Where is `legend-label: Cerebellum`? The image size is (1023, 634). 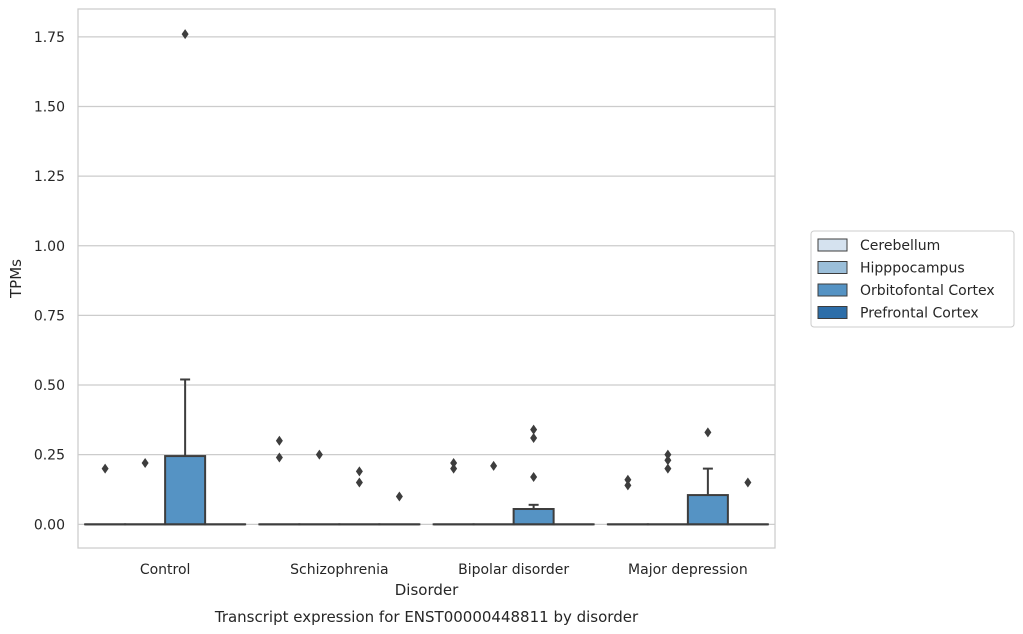 legend-label: Cerebellum is located at coordinates (900, 246).